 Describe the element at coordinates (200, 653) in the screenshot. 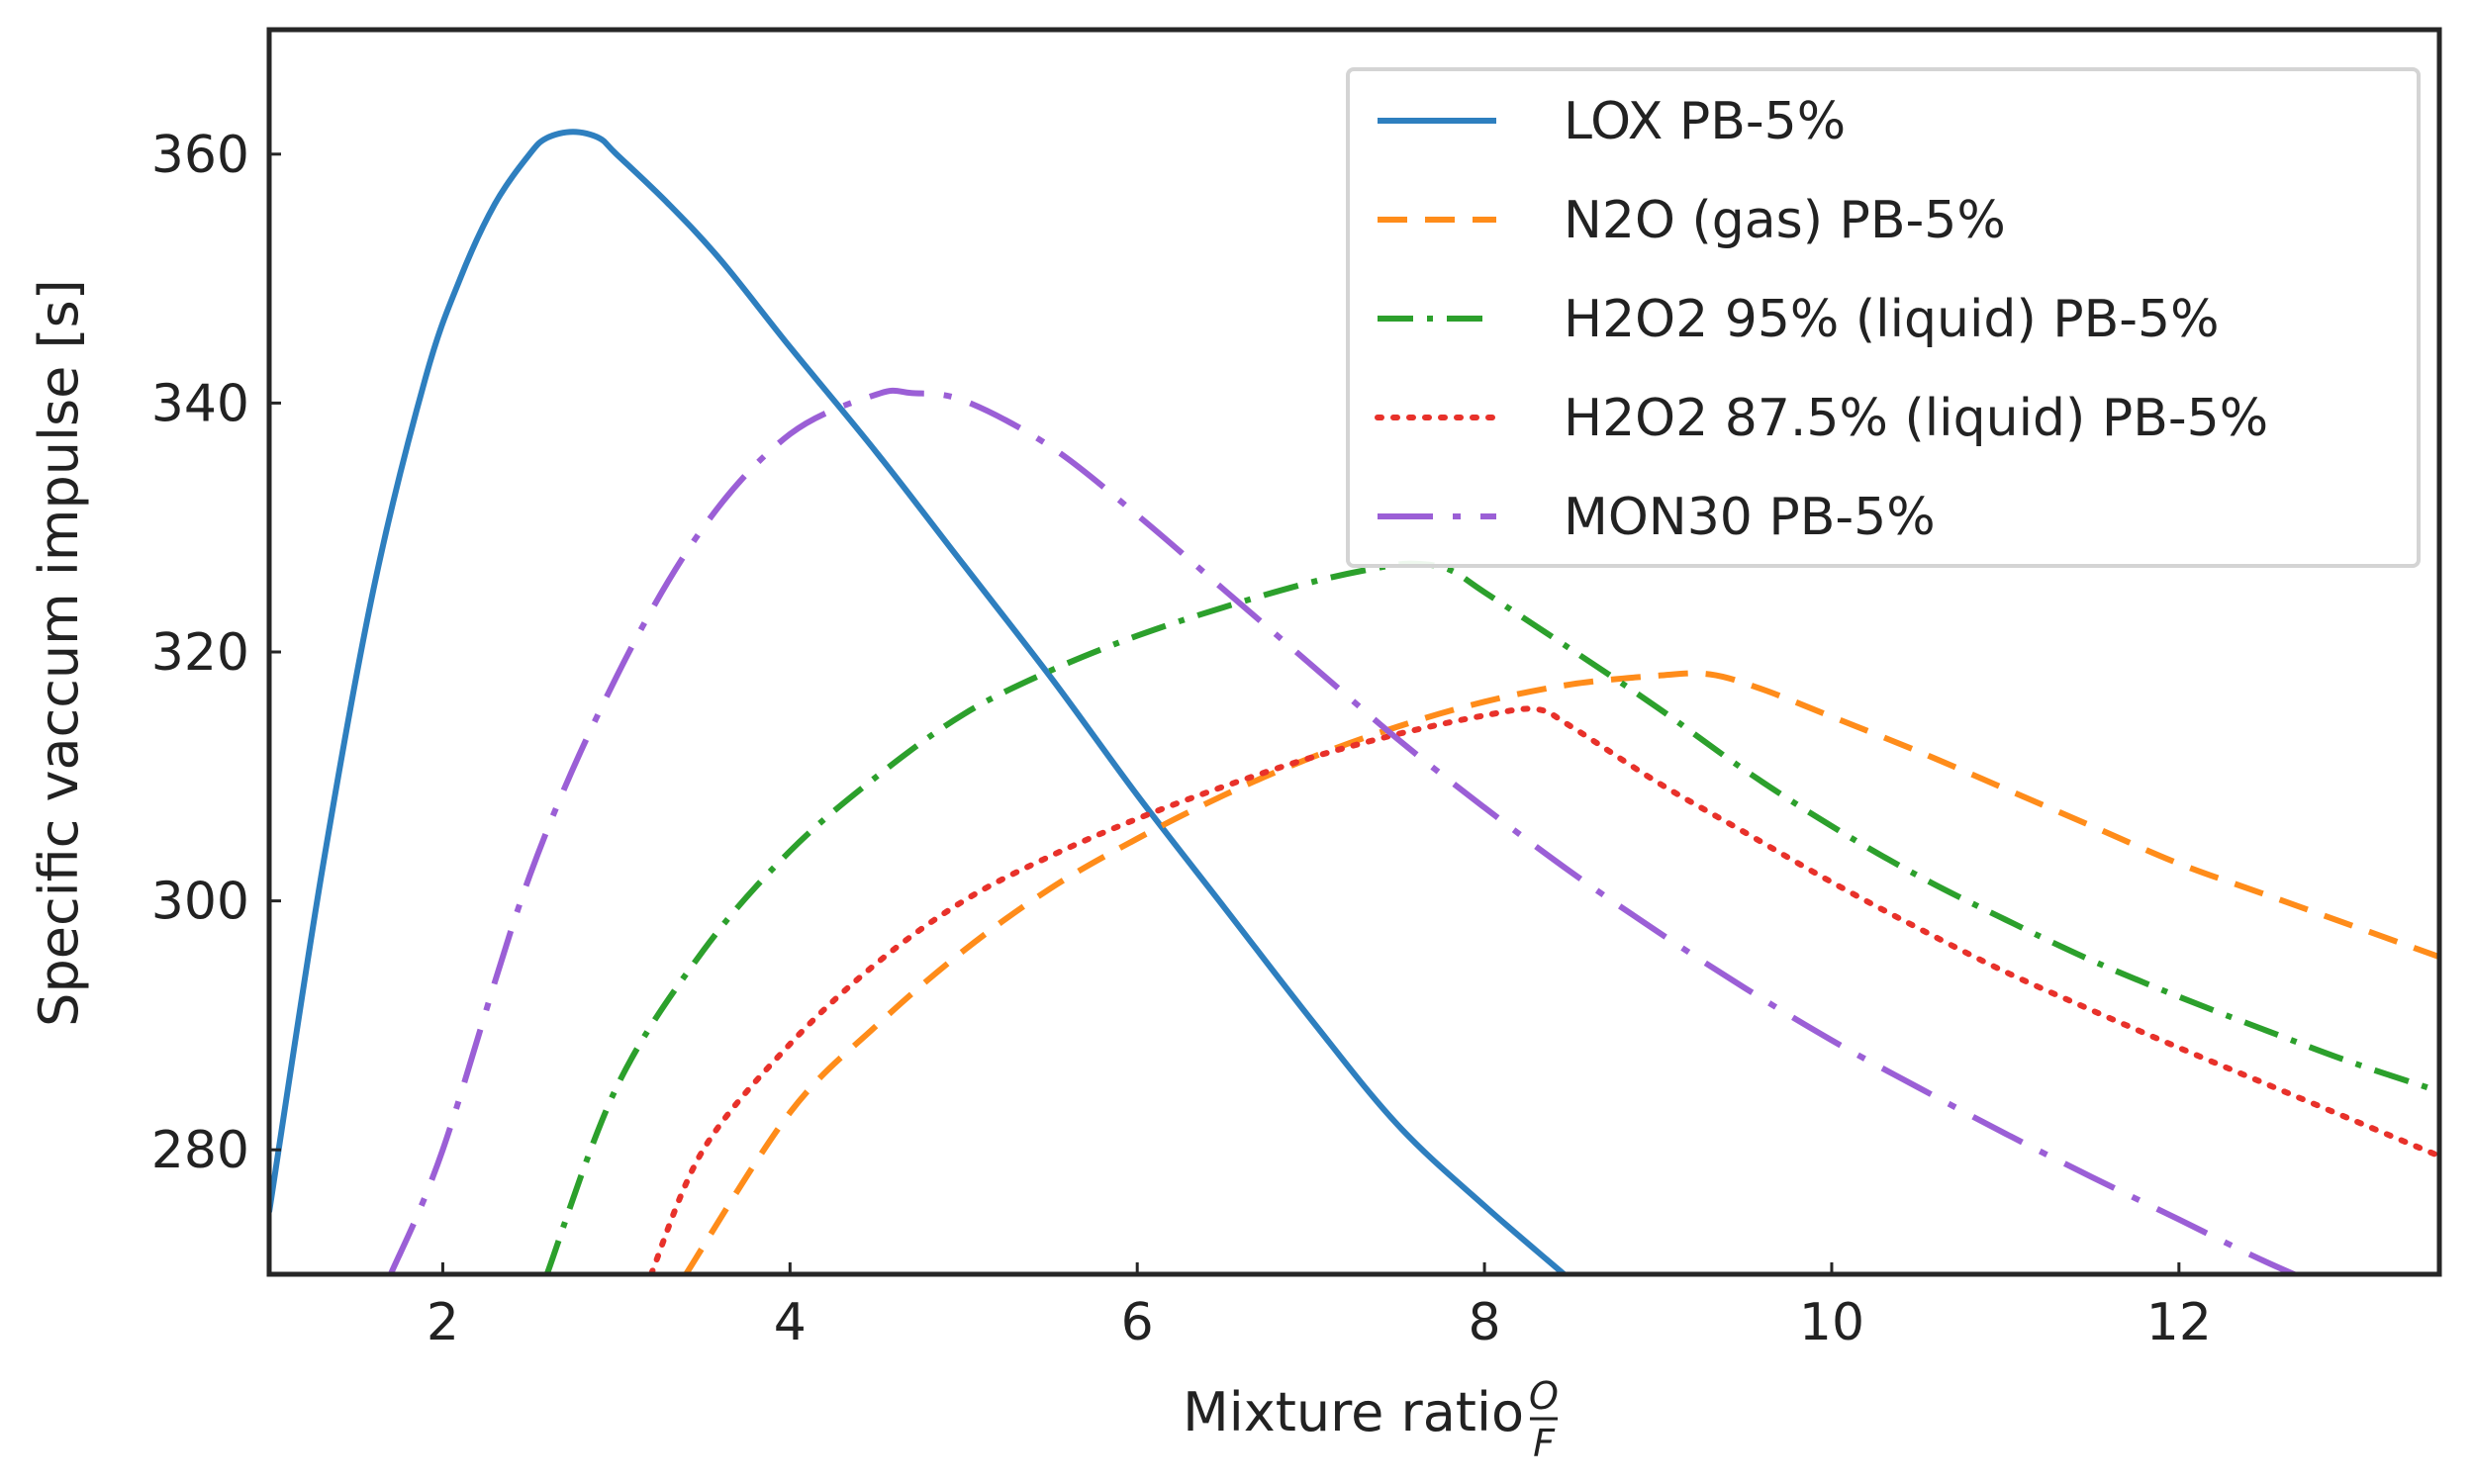

I see `y-tick-label: 320` at that location.